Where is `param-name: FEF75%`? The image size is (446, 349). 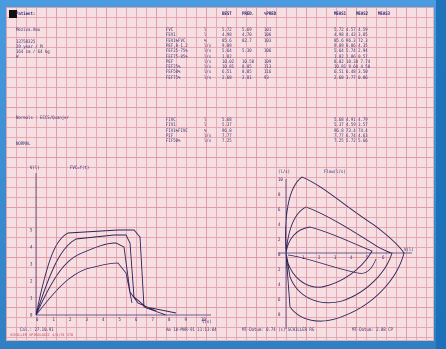 param-name: FEF75% is located at coordinates (173, 77).